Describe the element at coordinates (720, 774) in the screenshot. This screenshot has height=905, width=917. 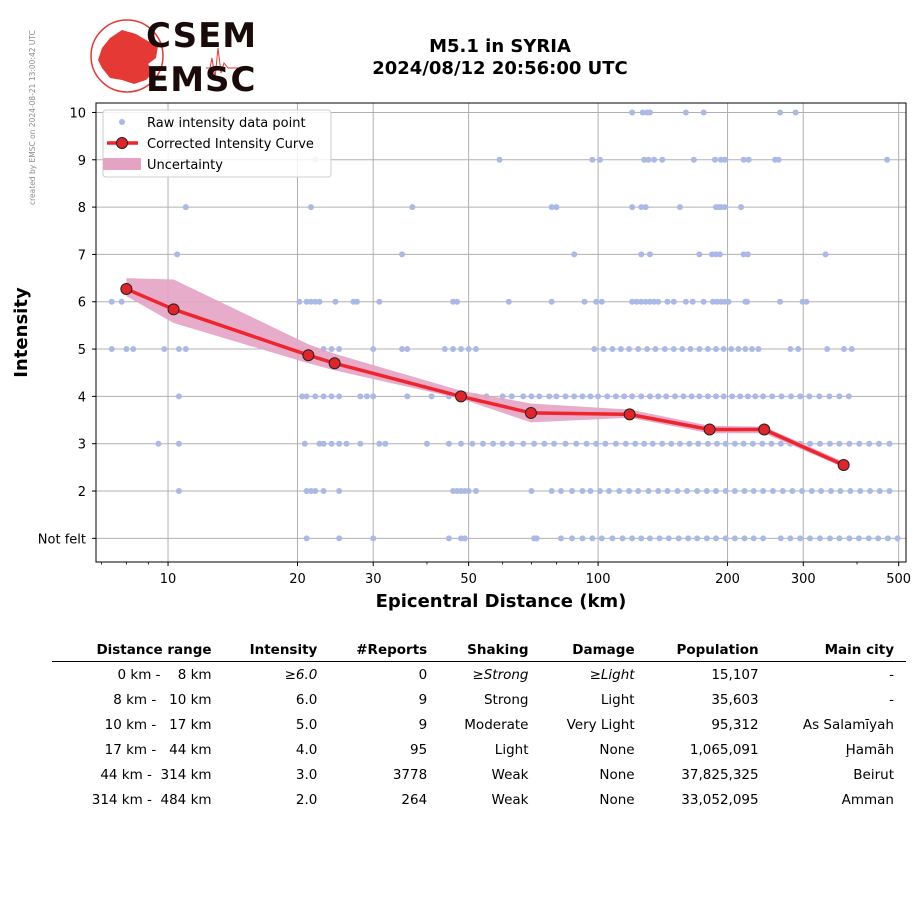
I see `cell-population: 37,825,325` at that location.